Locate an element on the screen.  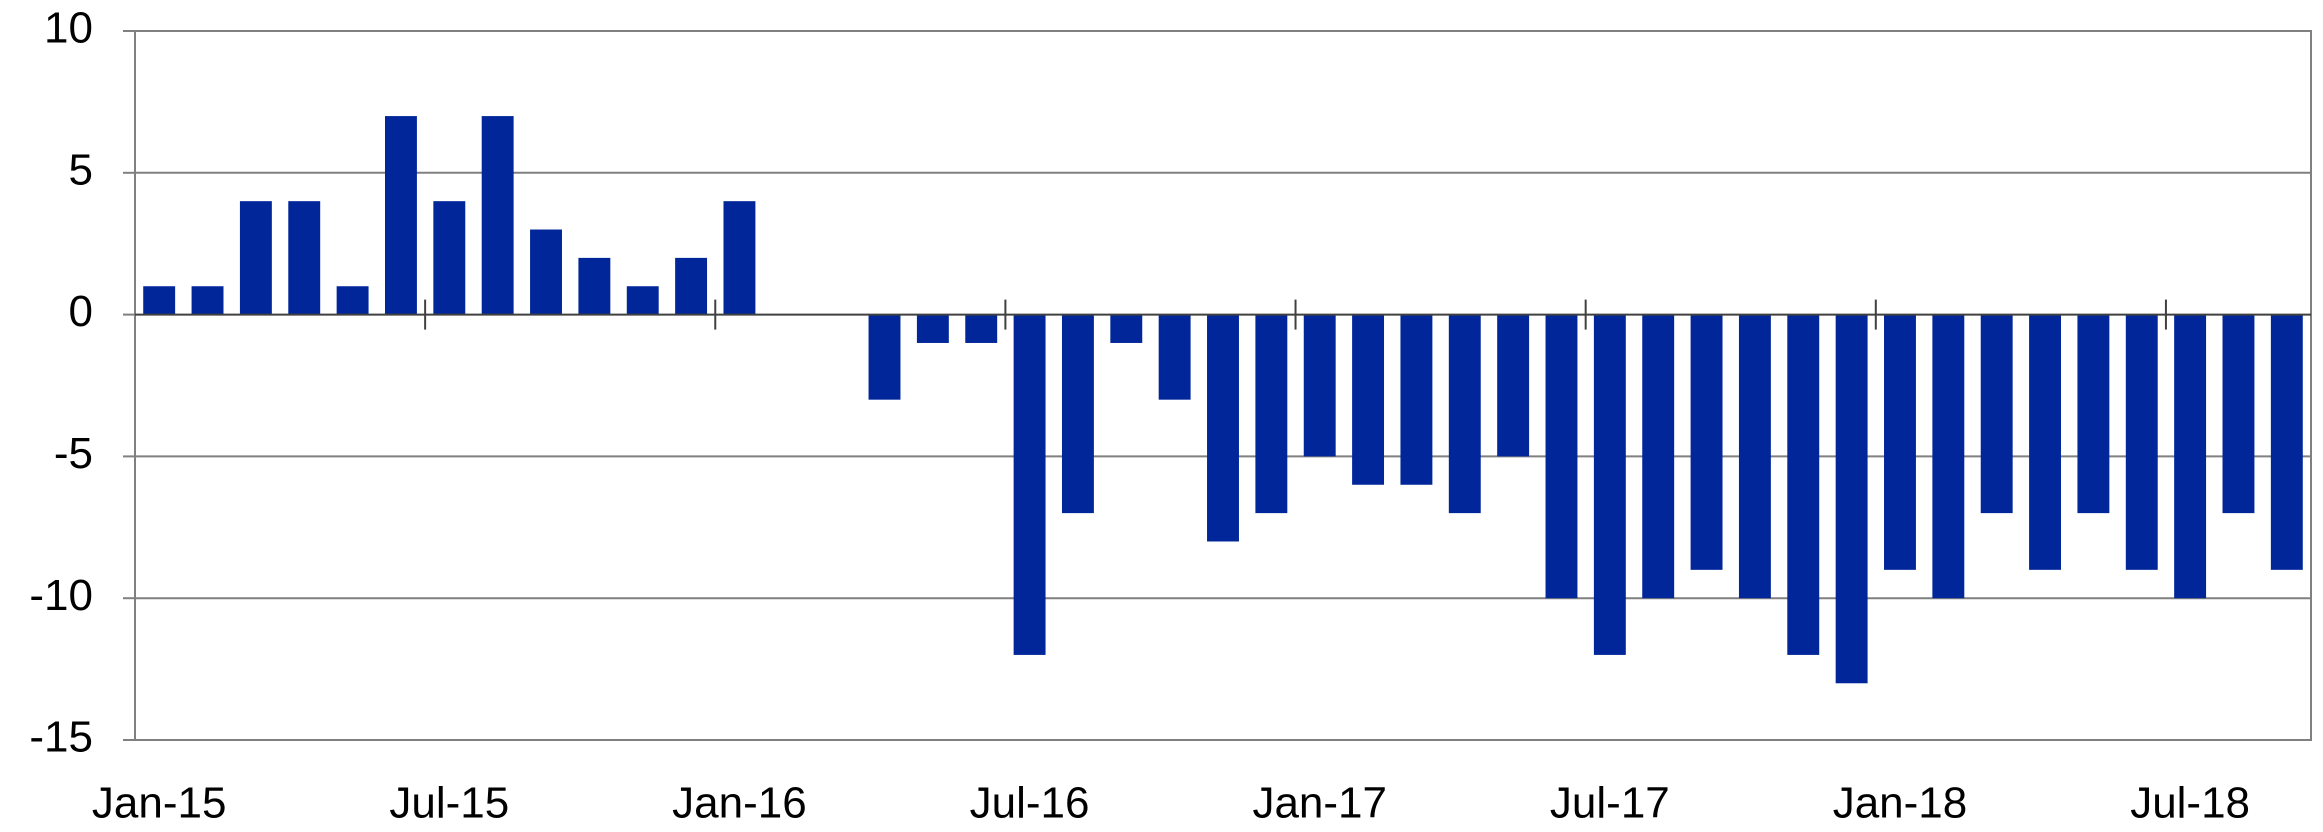
y-tick-label: -15 is located at coordinates (61, 737).